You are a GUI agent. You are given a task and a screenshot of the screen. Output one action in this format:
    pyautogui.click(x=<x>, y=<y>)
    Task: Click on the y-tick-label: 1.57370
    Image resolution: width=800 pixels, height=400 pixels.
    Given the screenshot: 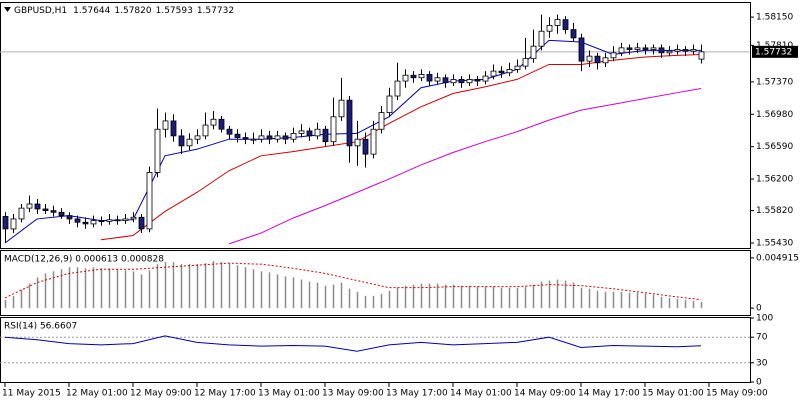 What is the action you would take?
    pyautogui.click(x=774, y=82)
    